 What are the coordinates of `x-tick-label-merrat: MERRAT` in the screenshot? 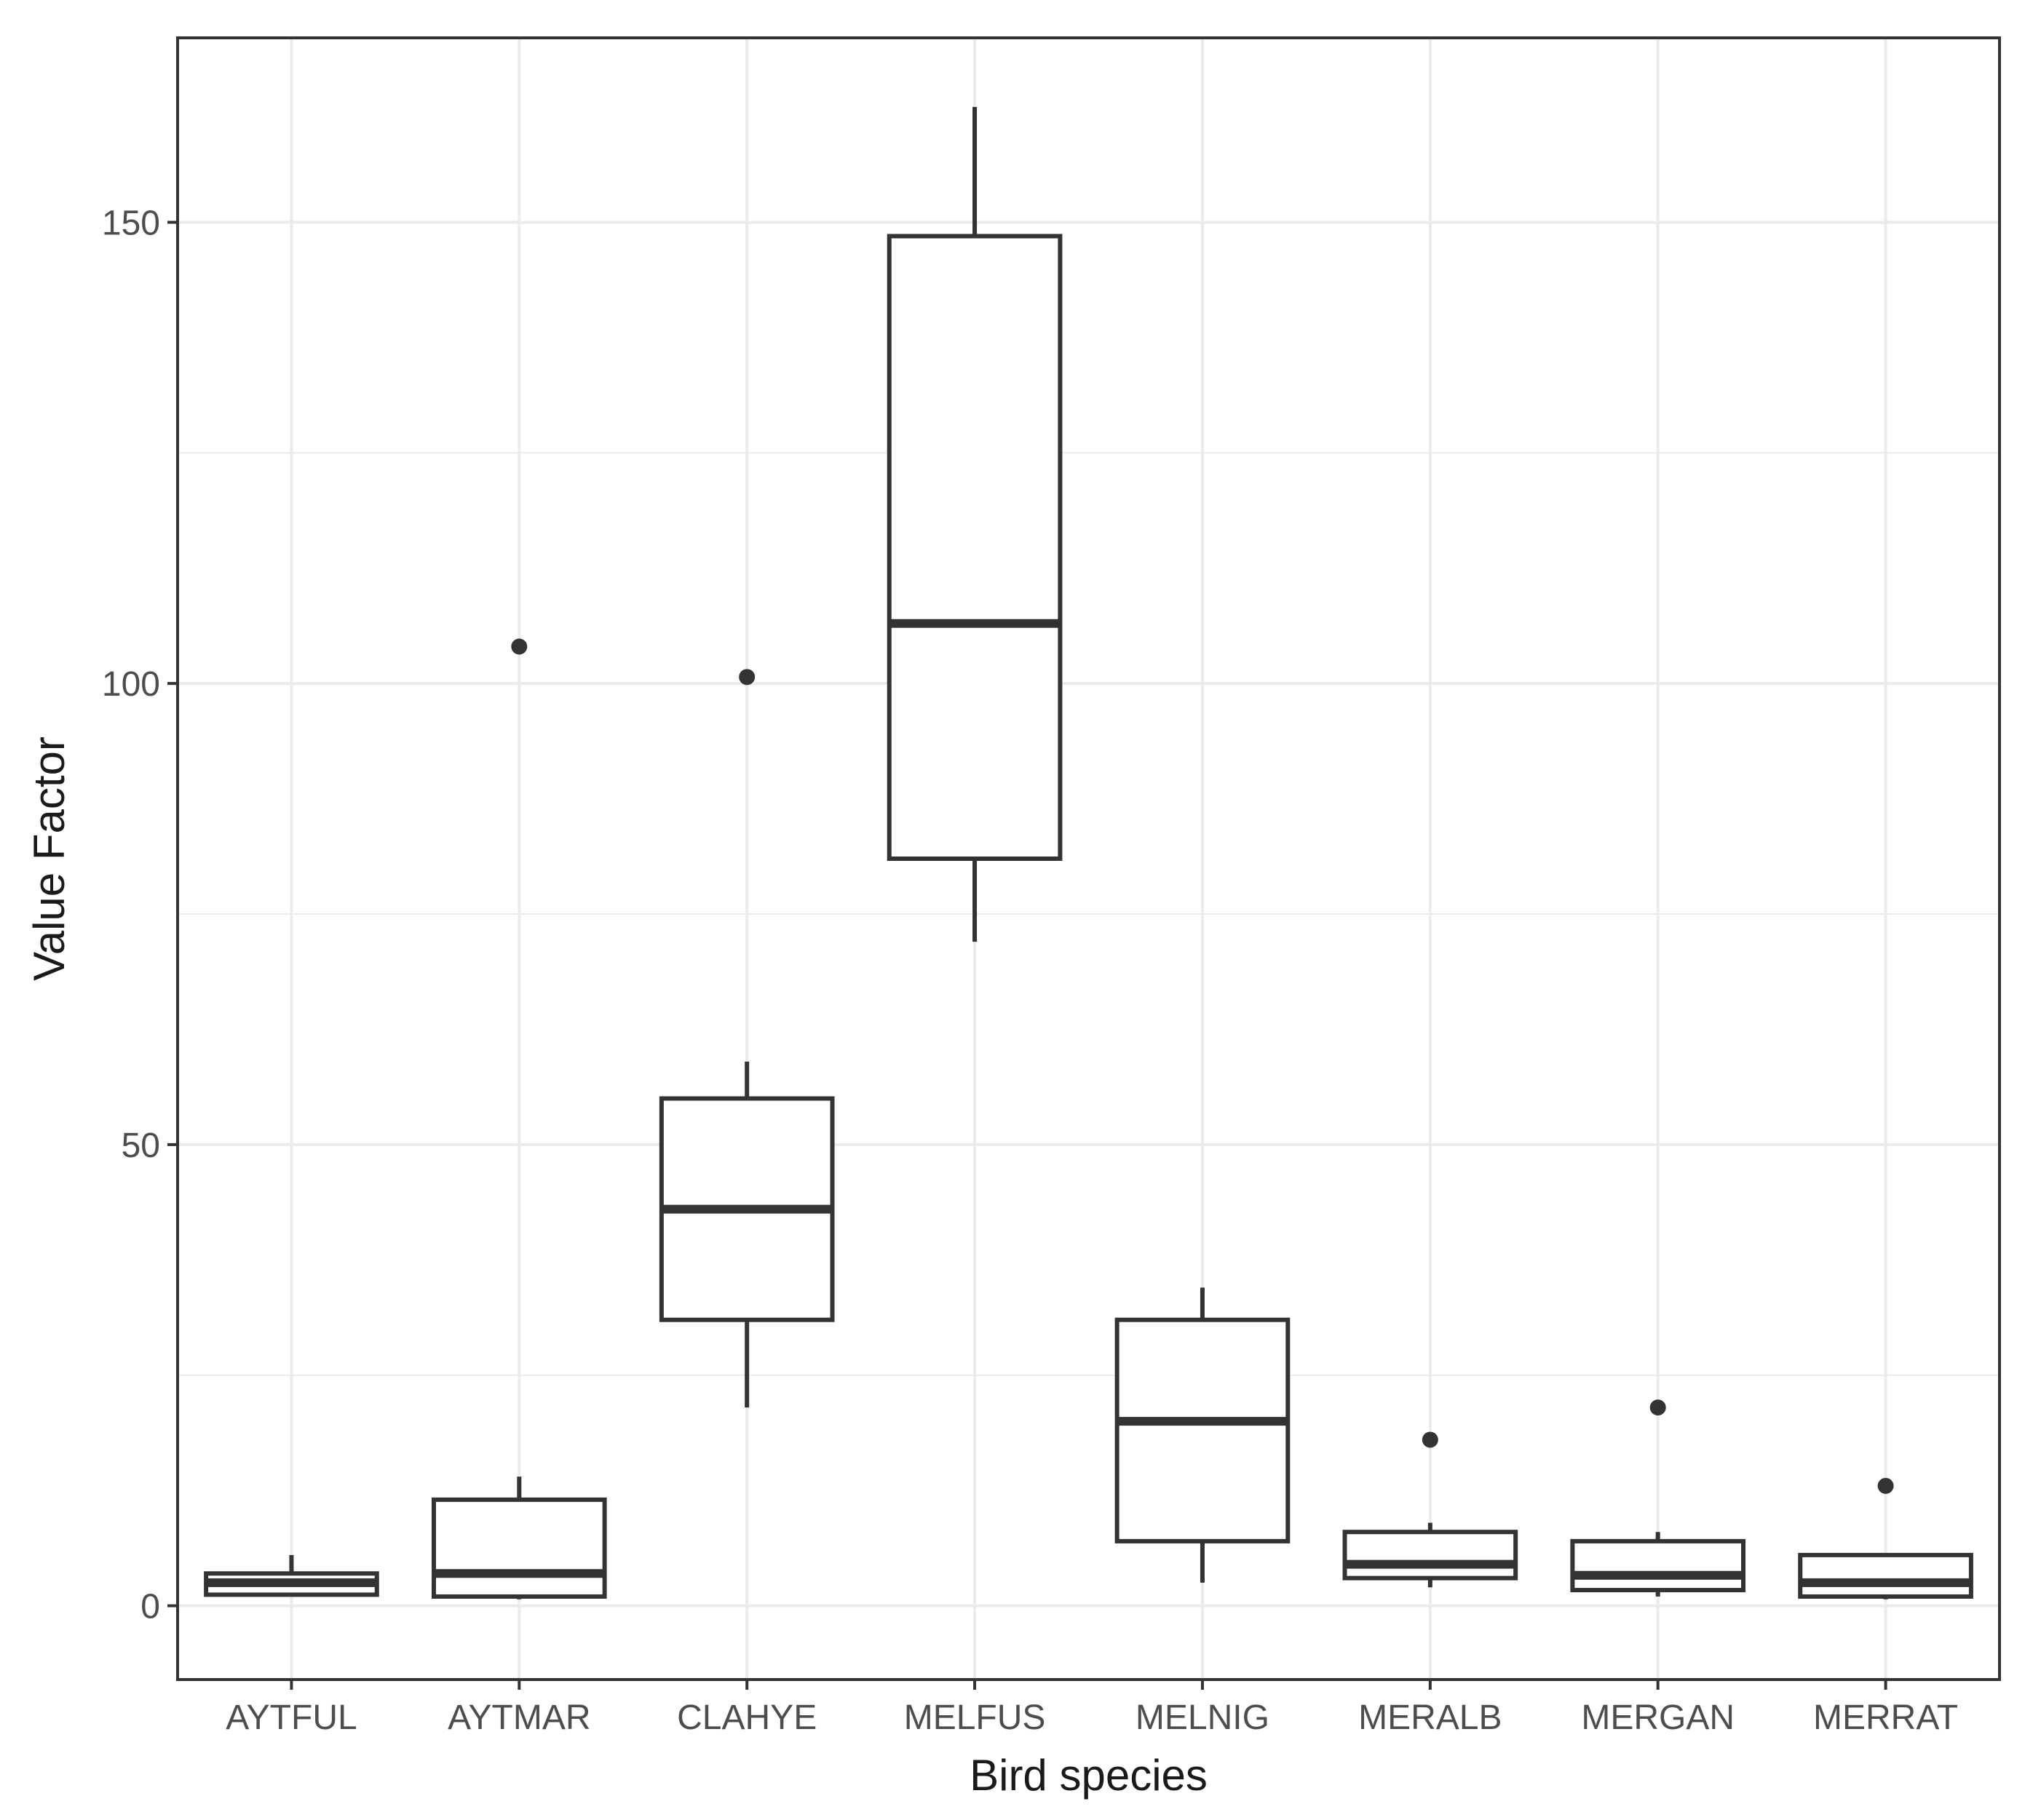 It's located at (1886, 1717).